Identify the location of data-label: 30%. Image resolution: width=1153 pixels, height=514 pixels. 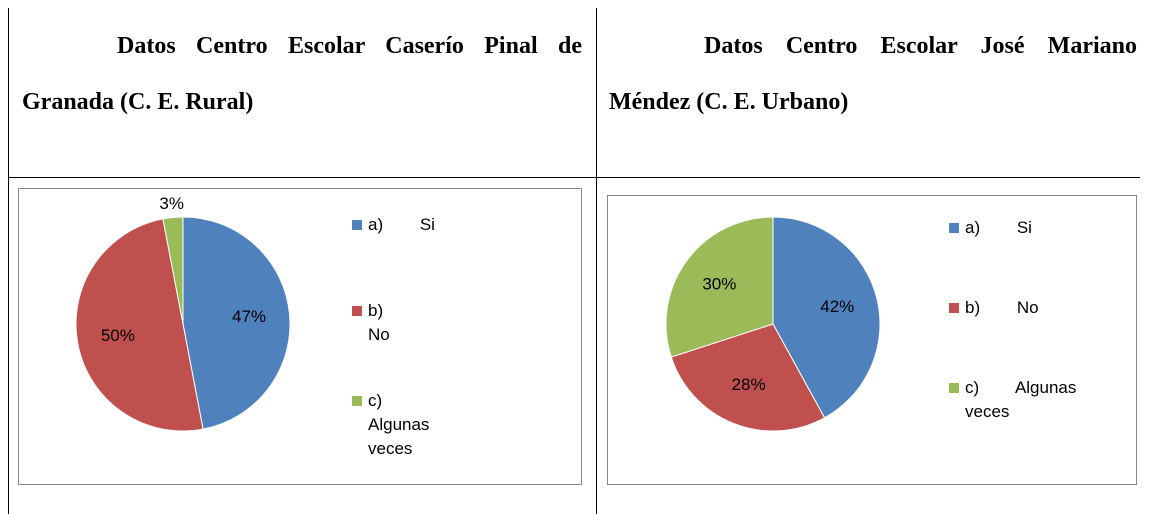
(719, 283).